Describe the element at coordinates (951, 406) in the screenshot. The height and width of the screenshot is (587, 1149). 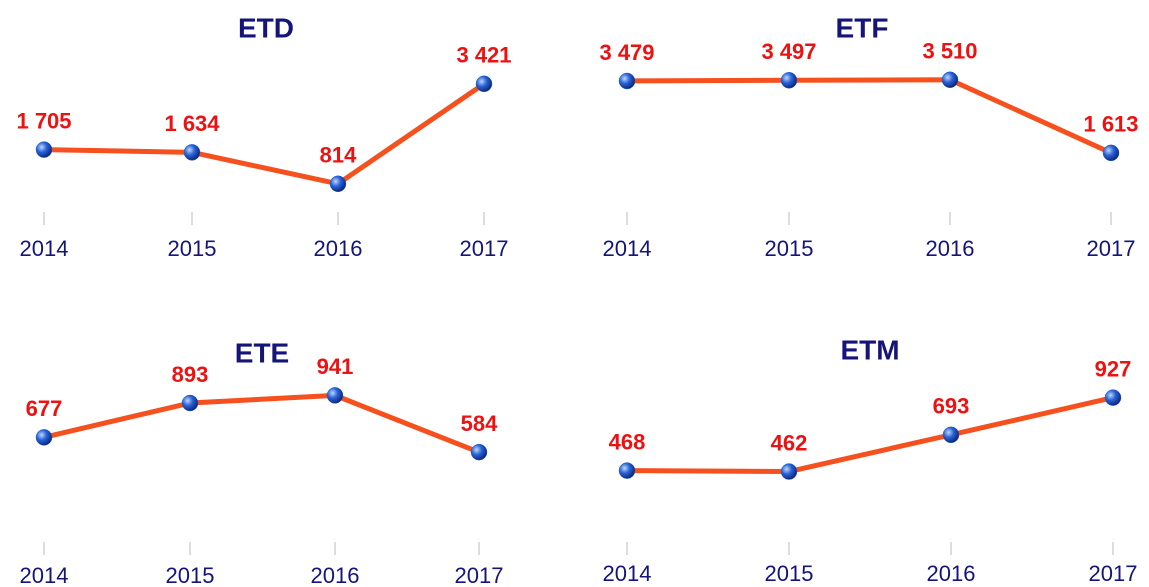
I see `data-label: 693` at that location.